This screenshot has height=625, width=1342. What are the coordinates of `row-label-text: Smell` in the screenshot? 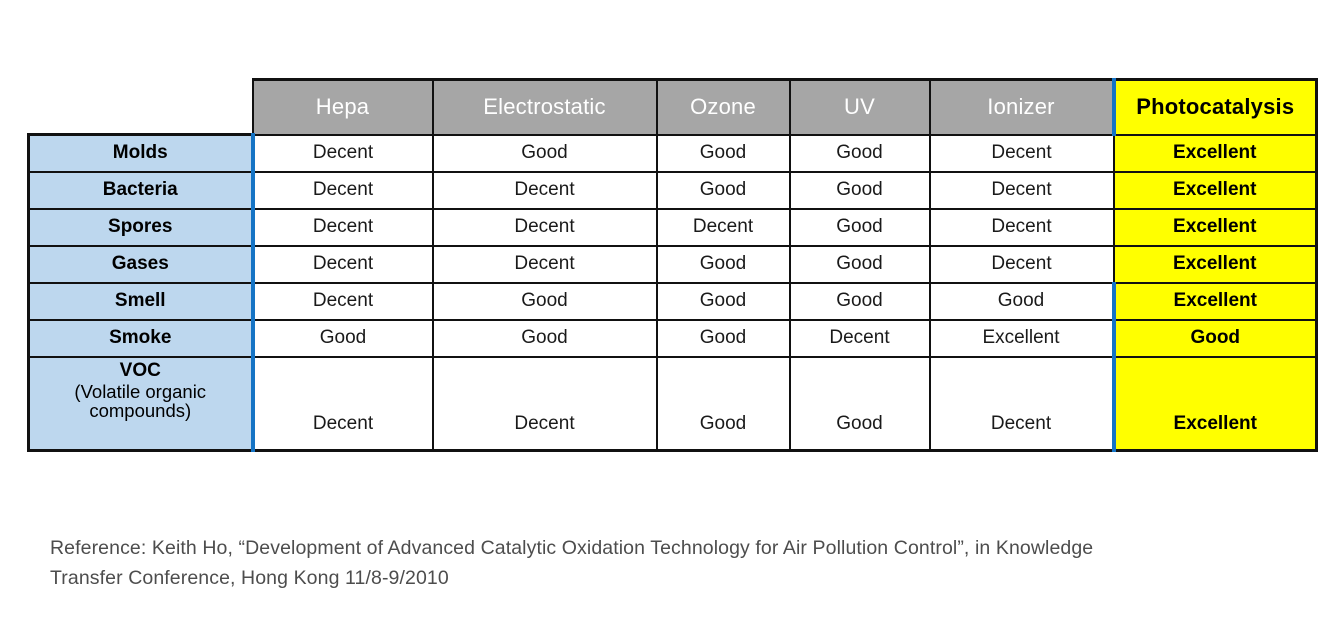 It's located at (140, 300).